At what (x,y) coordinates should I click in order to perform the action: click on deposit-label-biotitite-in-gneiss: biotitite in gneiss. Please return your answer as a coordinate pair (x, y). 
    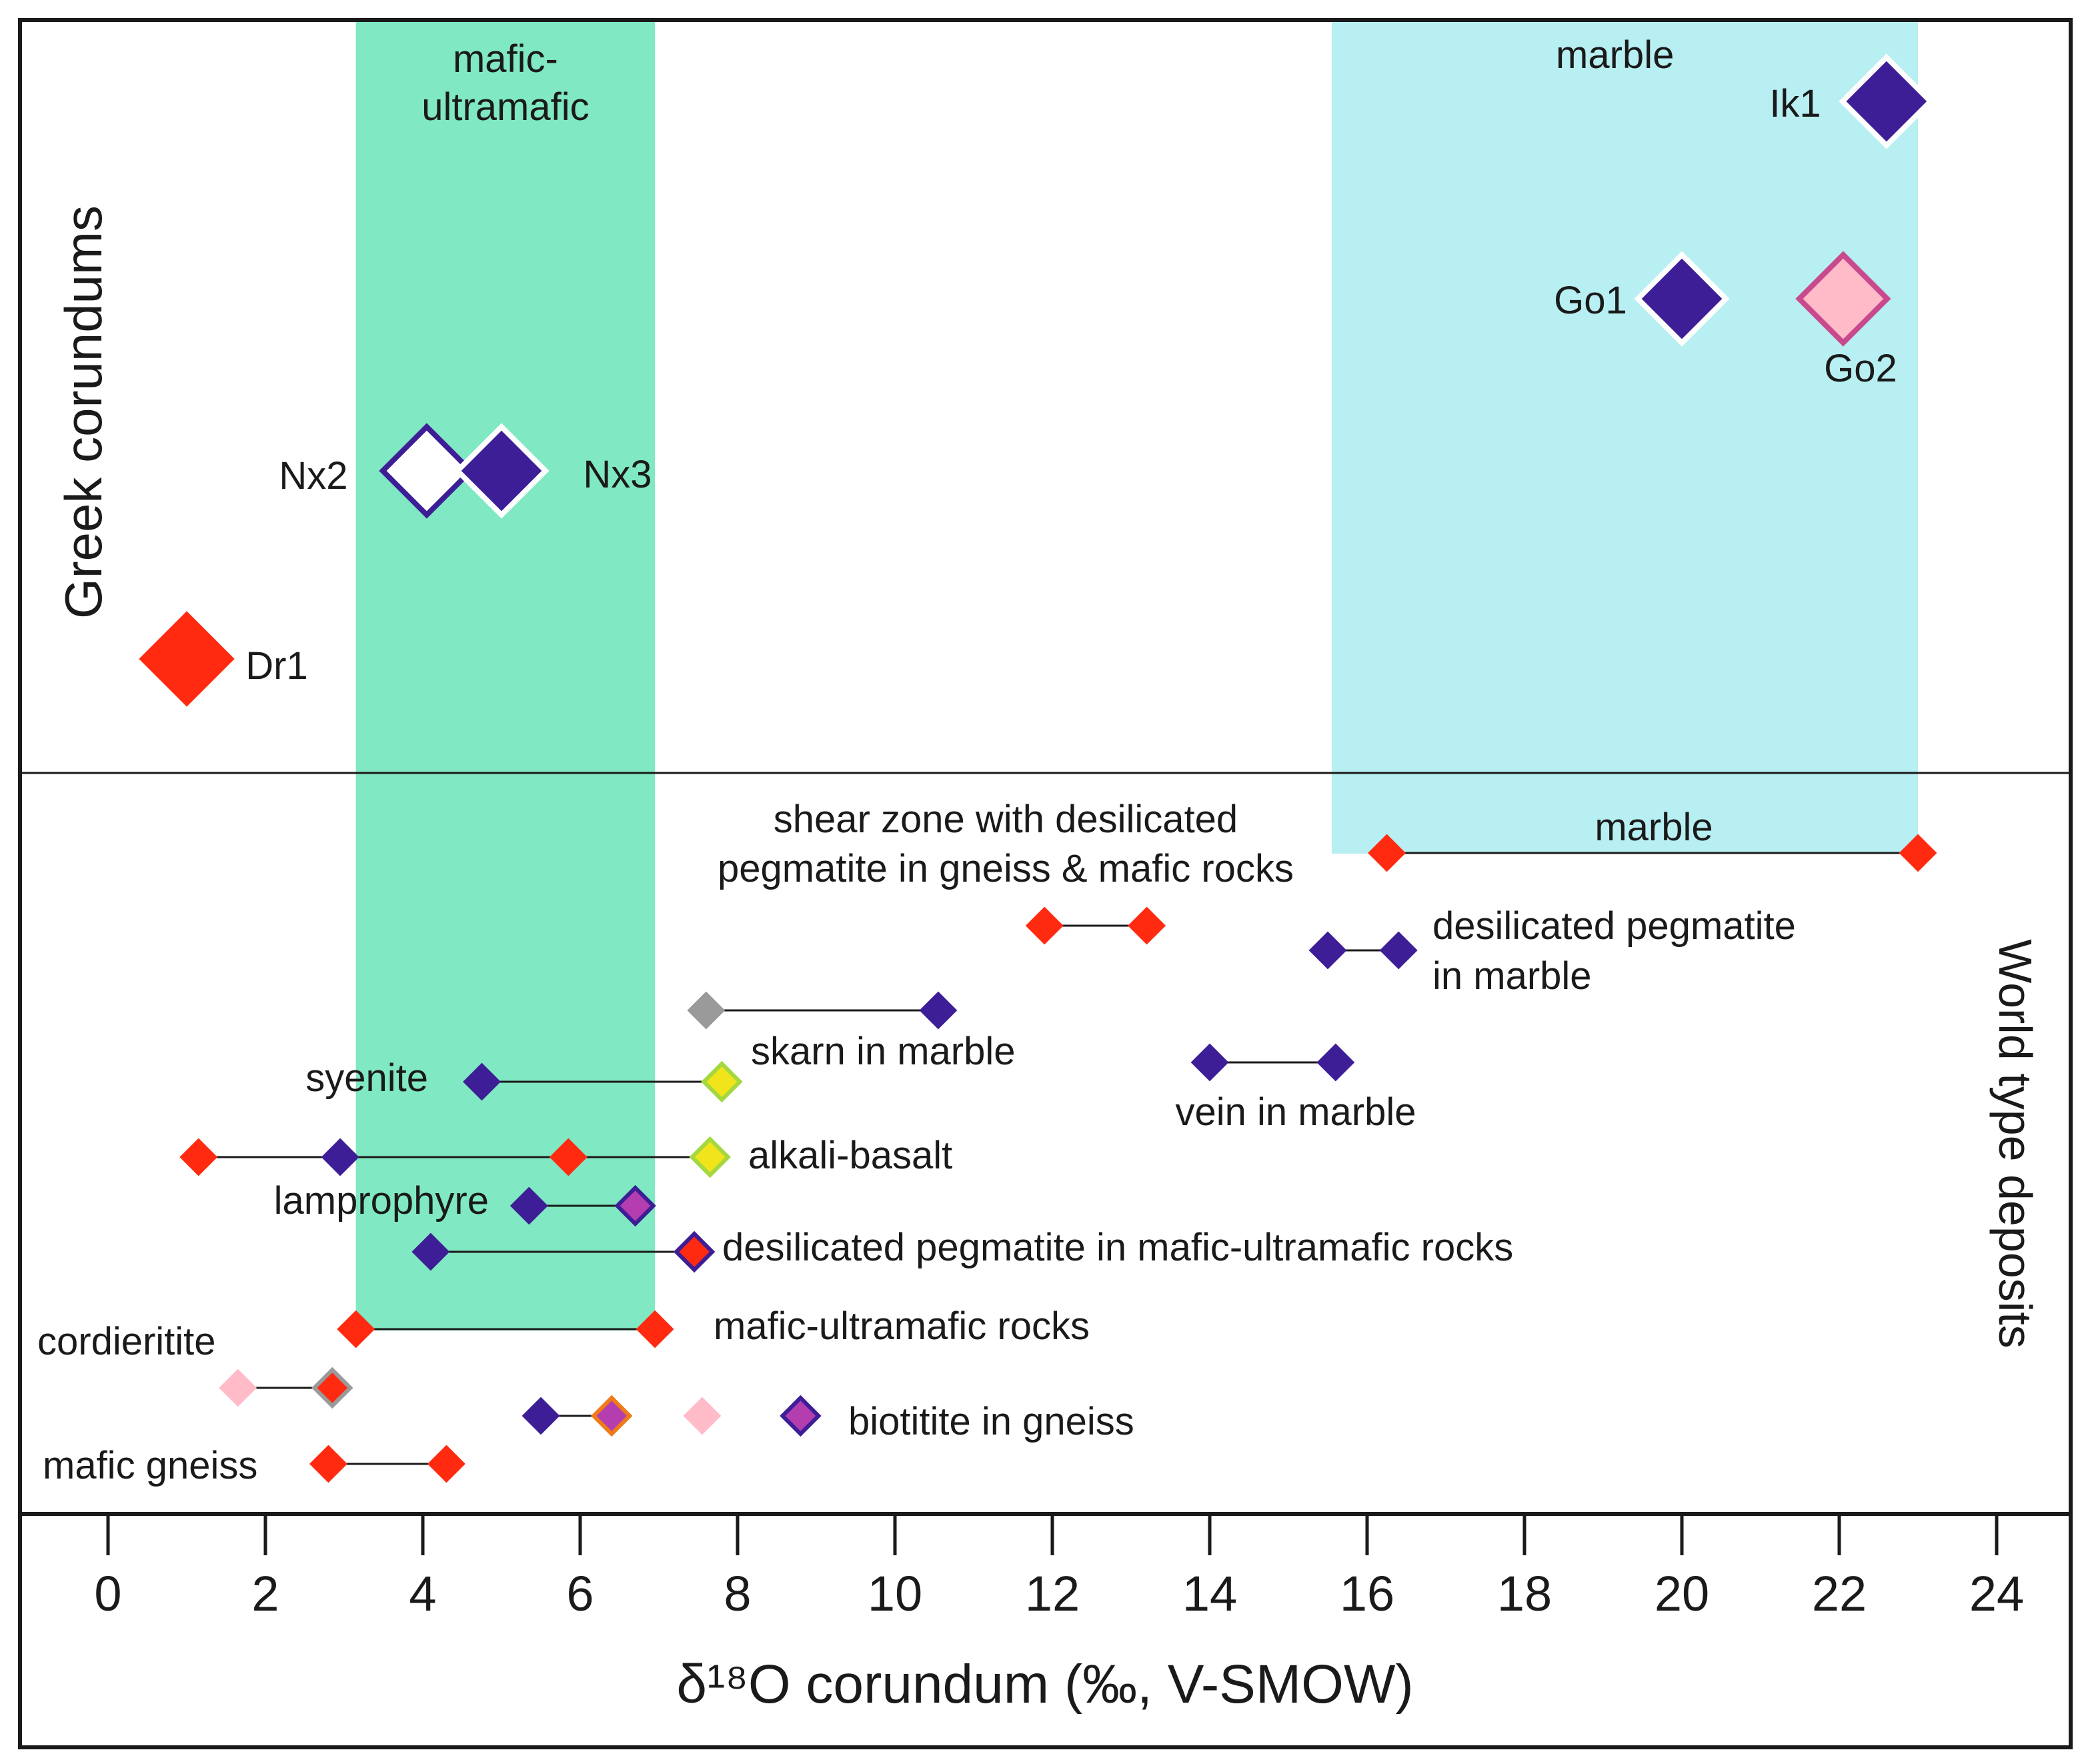
    Looking at the image, I should click on (991, 1421).